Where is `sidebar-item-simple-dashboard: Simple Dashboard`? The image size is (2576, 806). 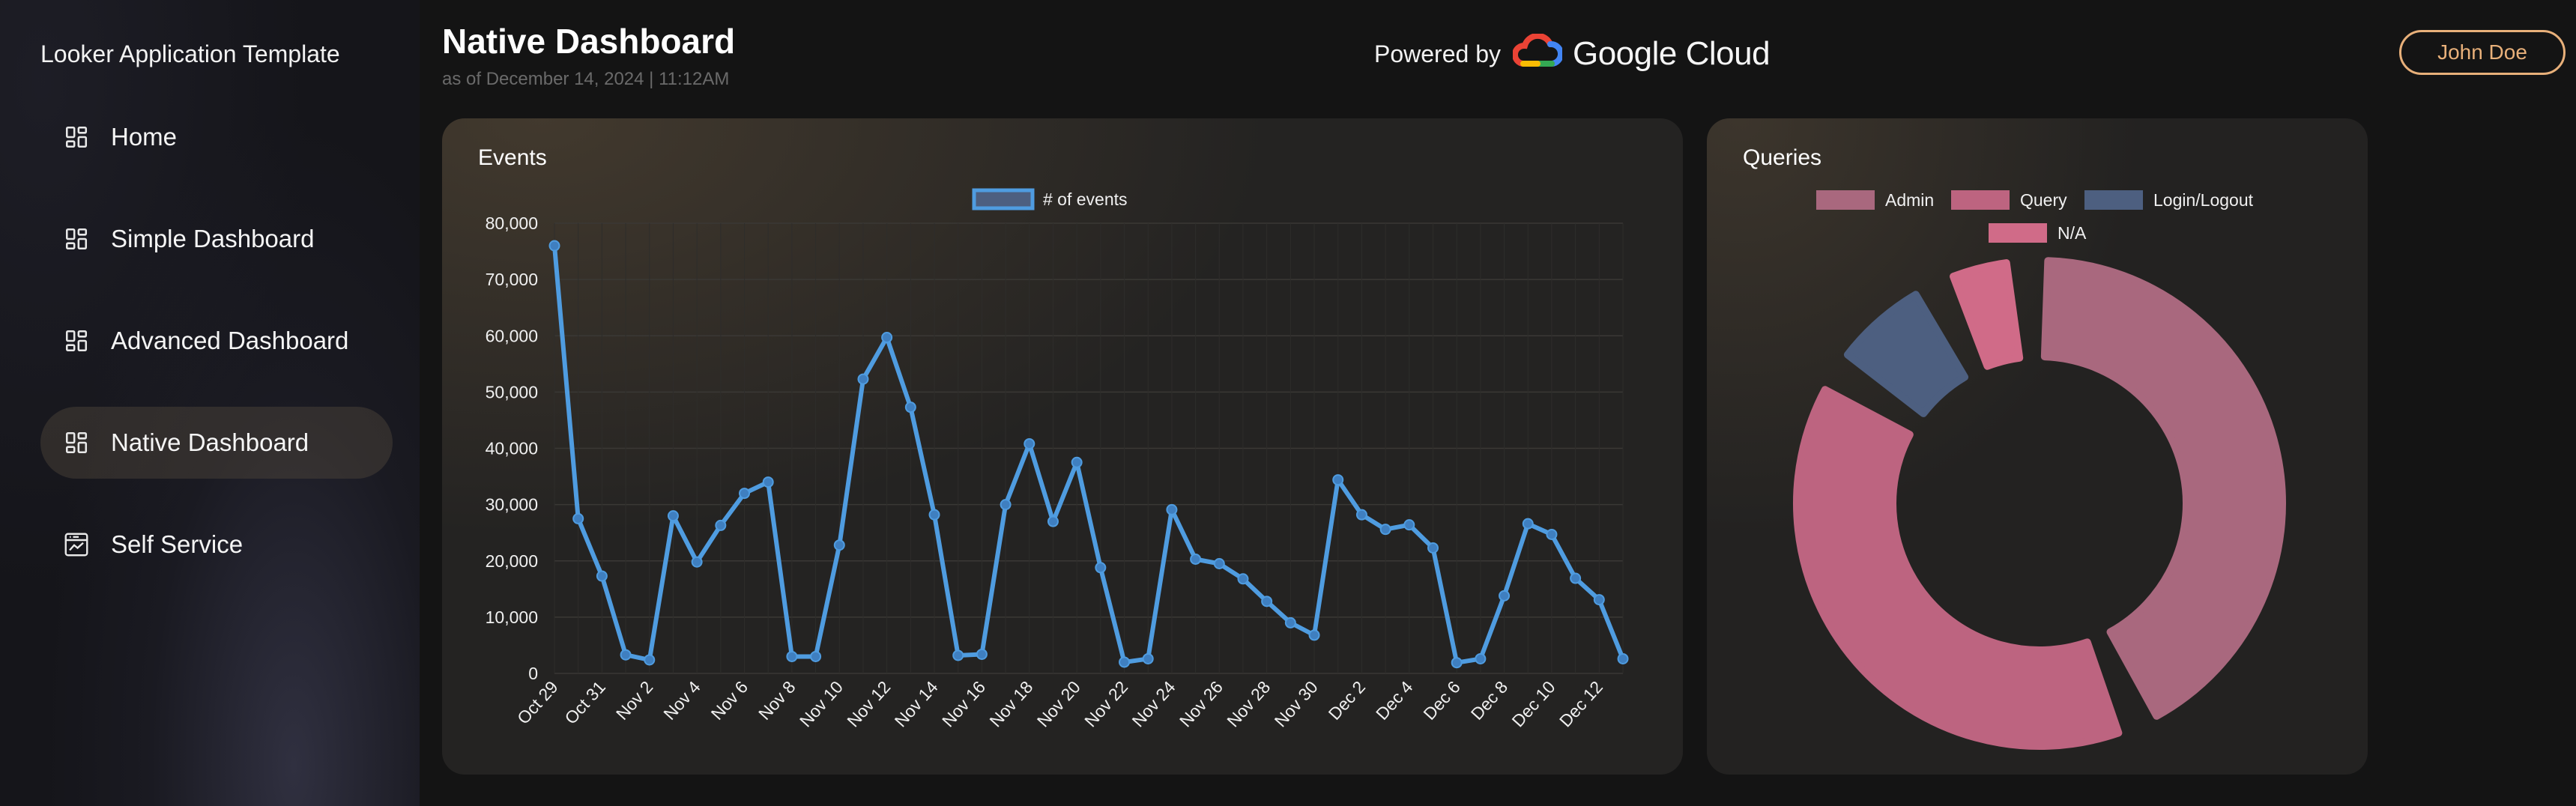
sidebar-item-simple-dashboard: Simple Dashboard is located at coordinates (216, 239).